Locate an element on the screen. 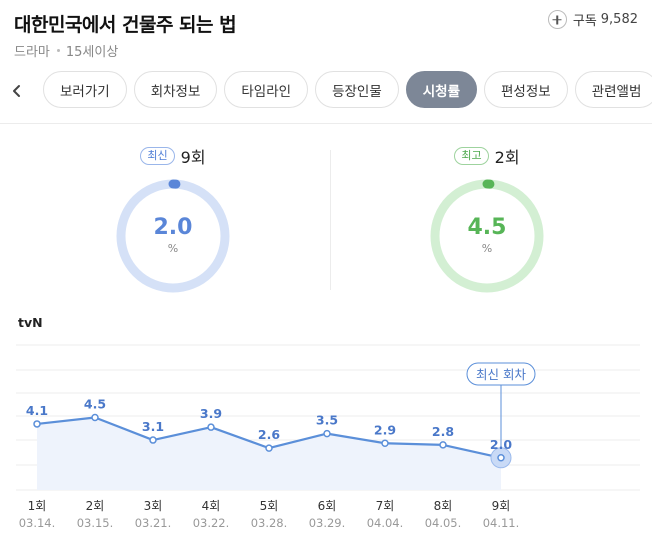  series-area is located at coordinates (269, 453).